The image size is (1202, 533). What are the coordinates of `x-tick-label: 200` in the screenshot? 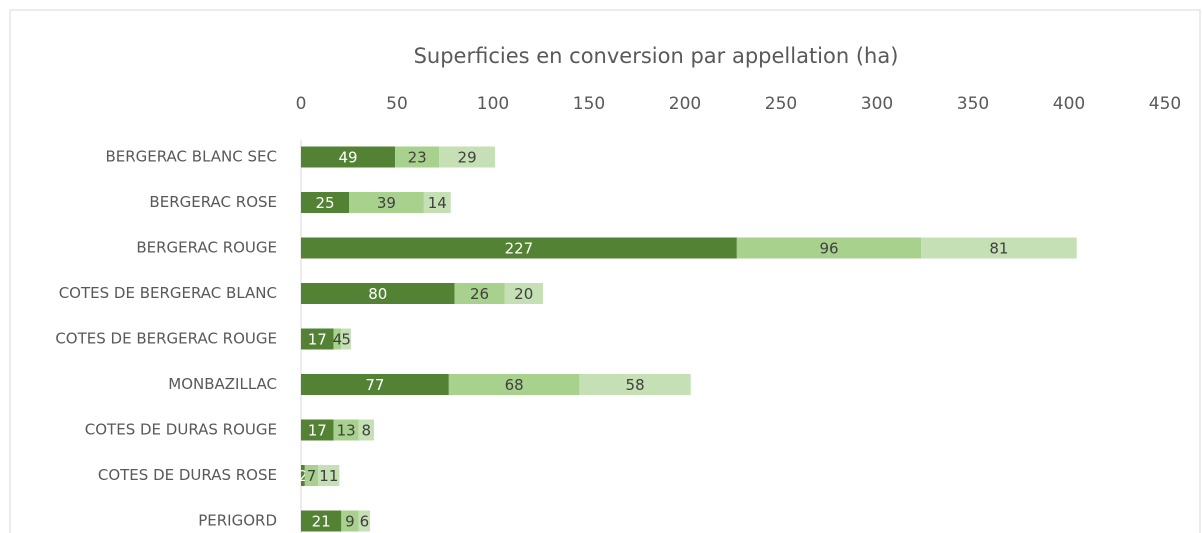 It's located at (685, 104).